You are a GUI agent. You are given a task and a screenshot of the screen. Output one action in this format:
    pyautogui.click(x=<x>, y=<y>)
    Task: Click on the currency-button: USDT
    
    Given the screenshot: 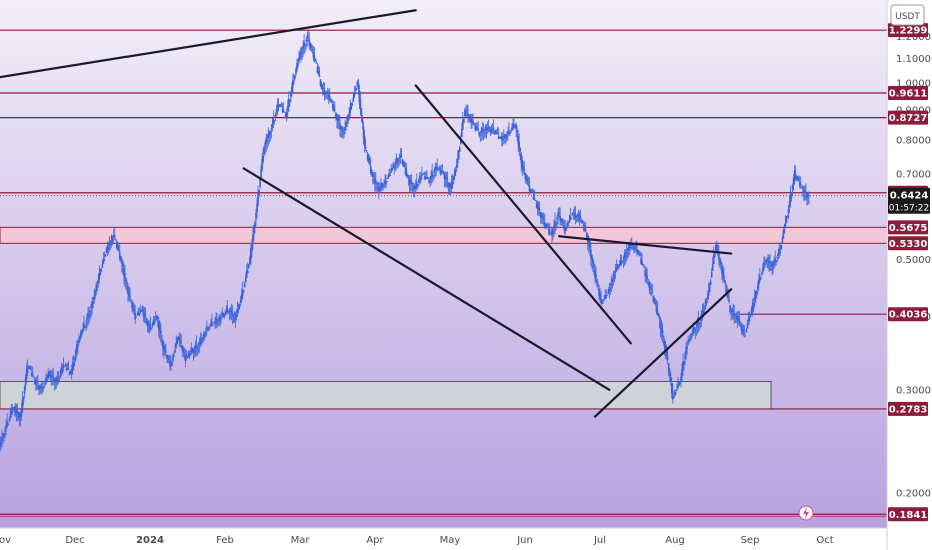 What is the action you would take?
    pyautogui.click(x=907, y=15)
    